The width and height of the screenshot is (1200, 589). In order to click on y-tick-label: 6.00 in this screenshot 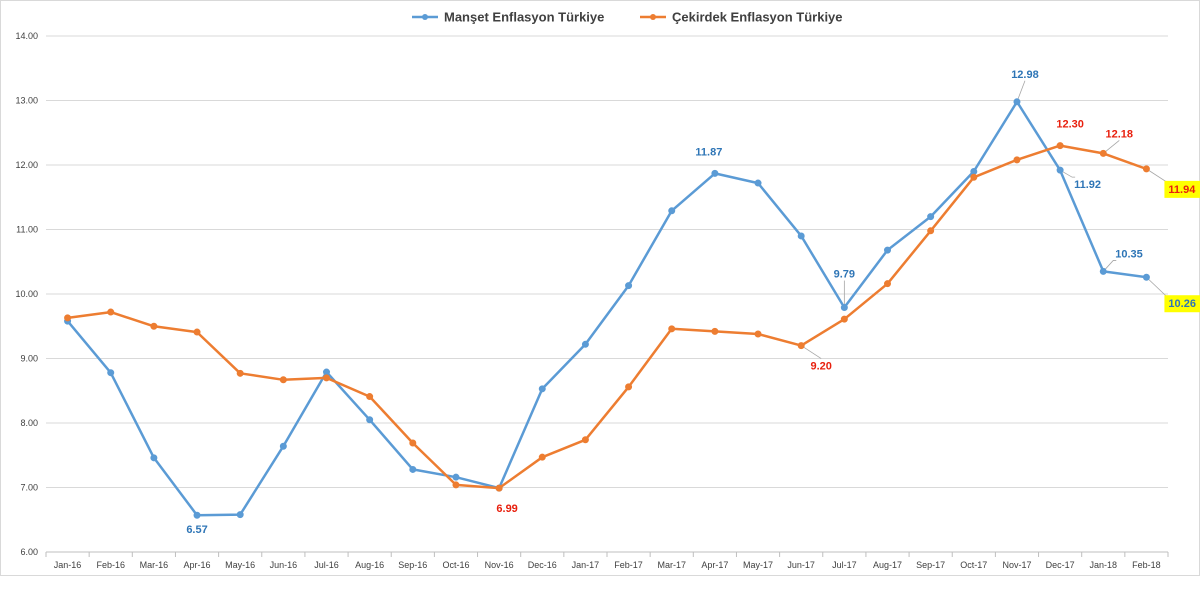, I will do `click(29, 552)`.